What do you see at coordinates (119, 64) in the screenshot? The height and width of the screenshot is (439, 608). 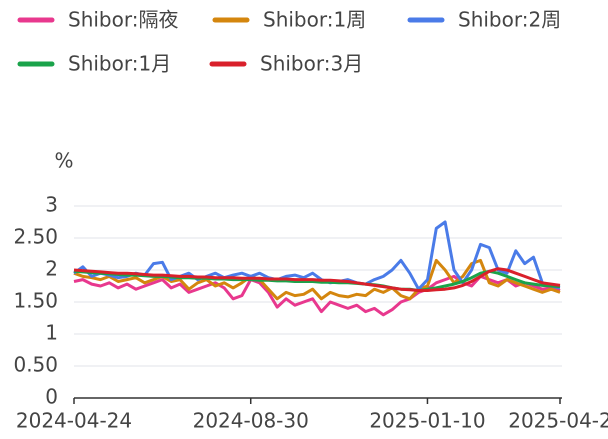 I see `legend-label: Shibor:1月` at bounding box center [119, 64].